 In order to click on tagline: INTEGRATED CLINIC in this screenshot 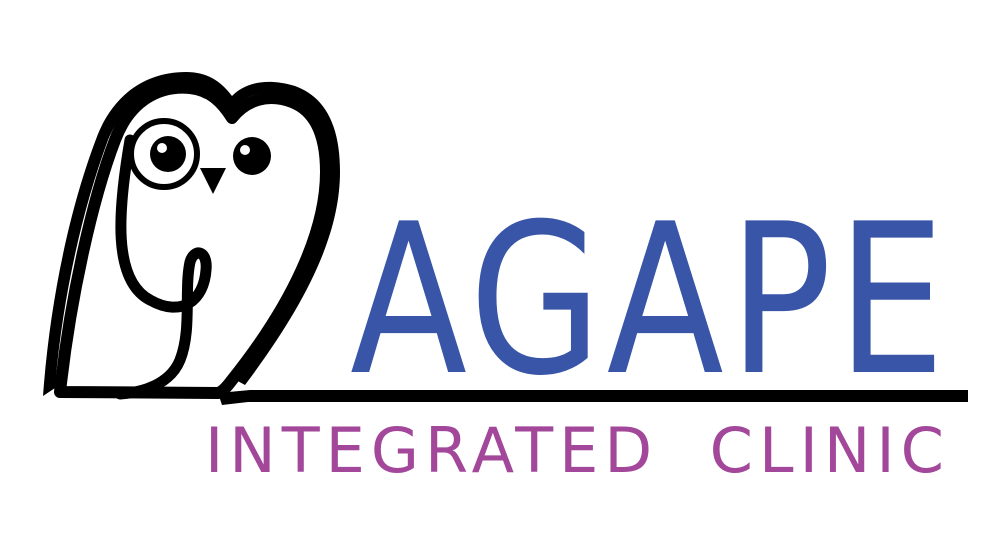, I will do `click(577, 450)`.